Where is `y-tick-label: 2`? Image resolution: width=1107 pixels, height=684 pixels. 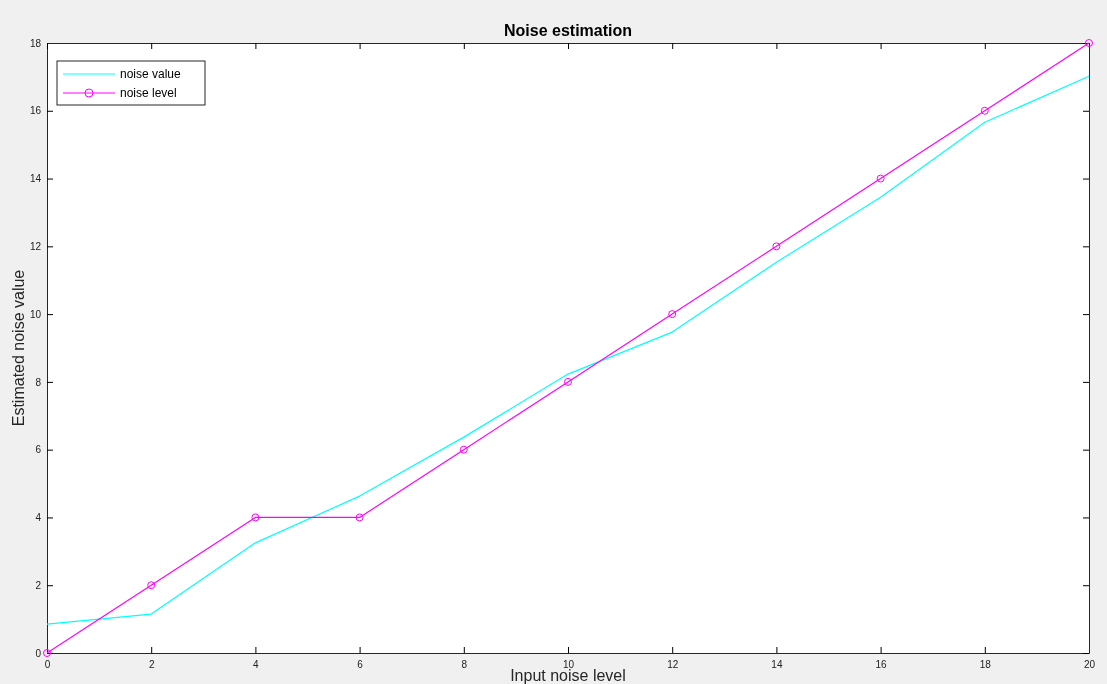
y-tick-label: 2 is located at coordinates (38, 585).